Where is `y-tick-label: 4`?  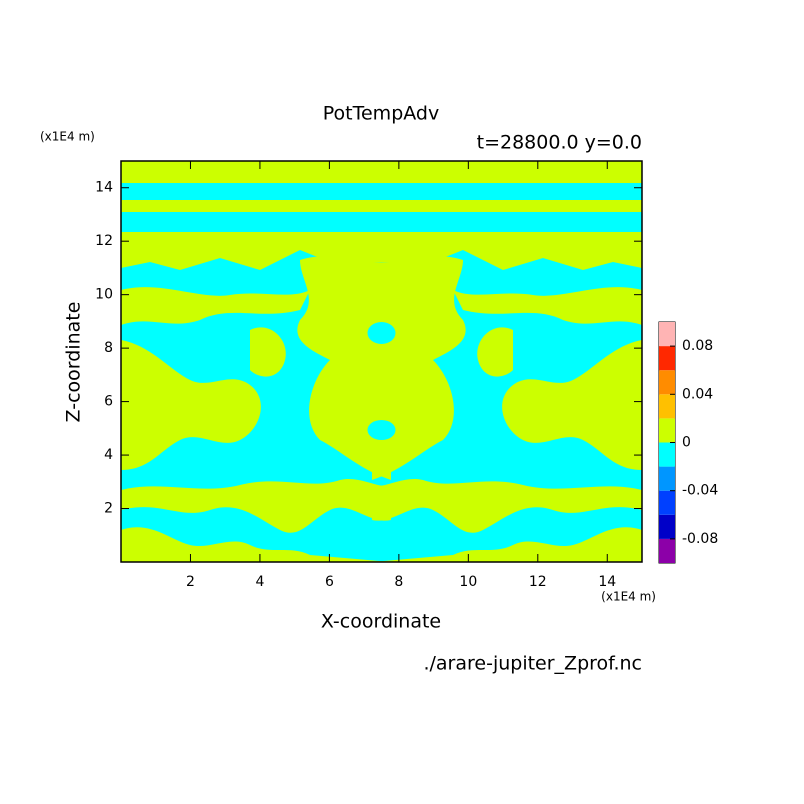
y-tick-label: 4 is located at coordinates (108, 455).